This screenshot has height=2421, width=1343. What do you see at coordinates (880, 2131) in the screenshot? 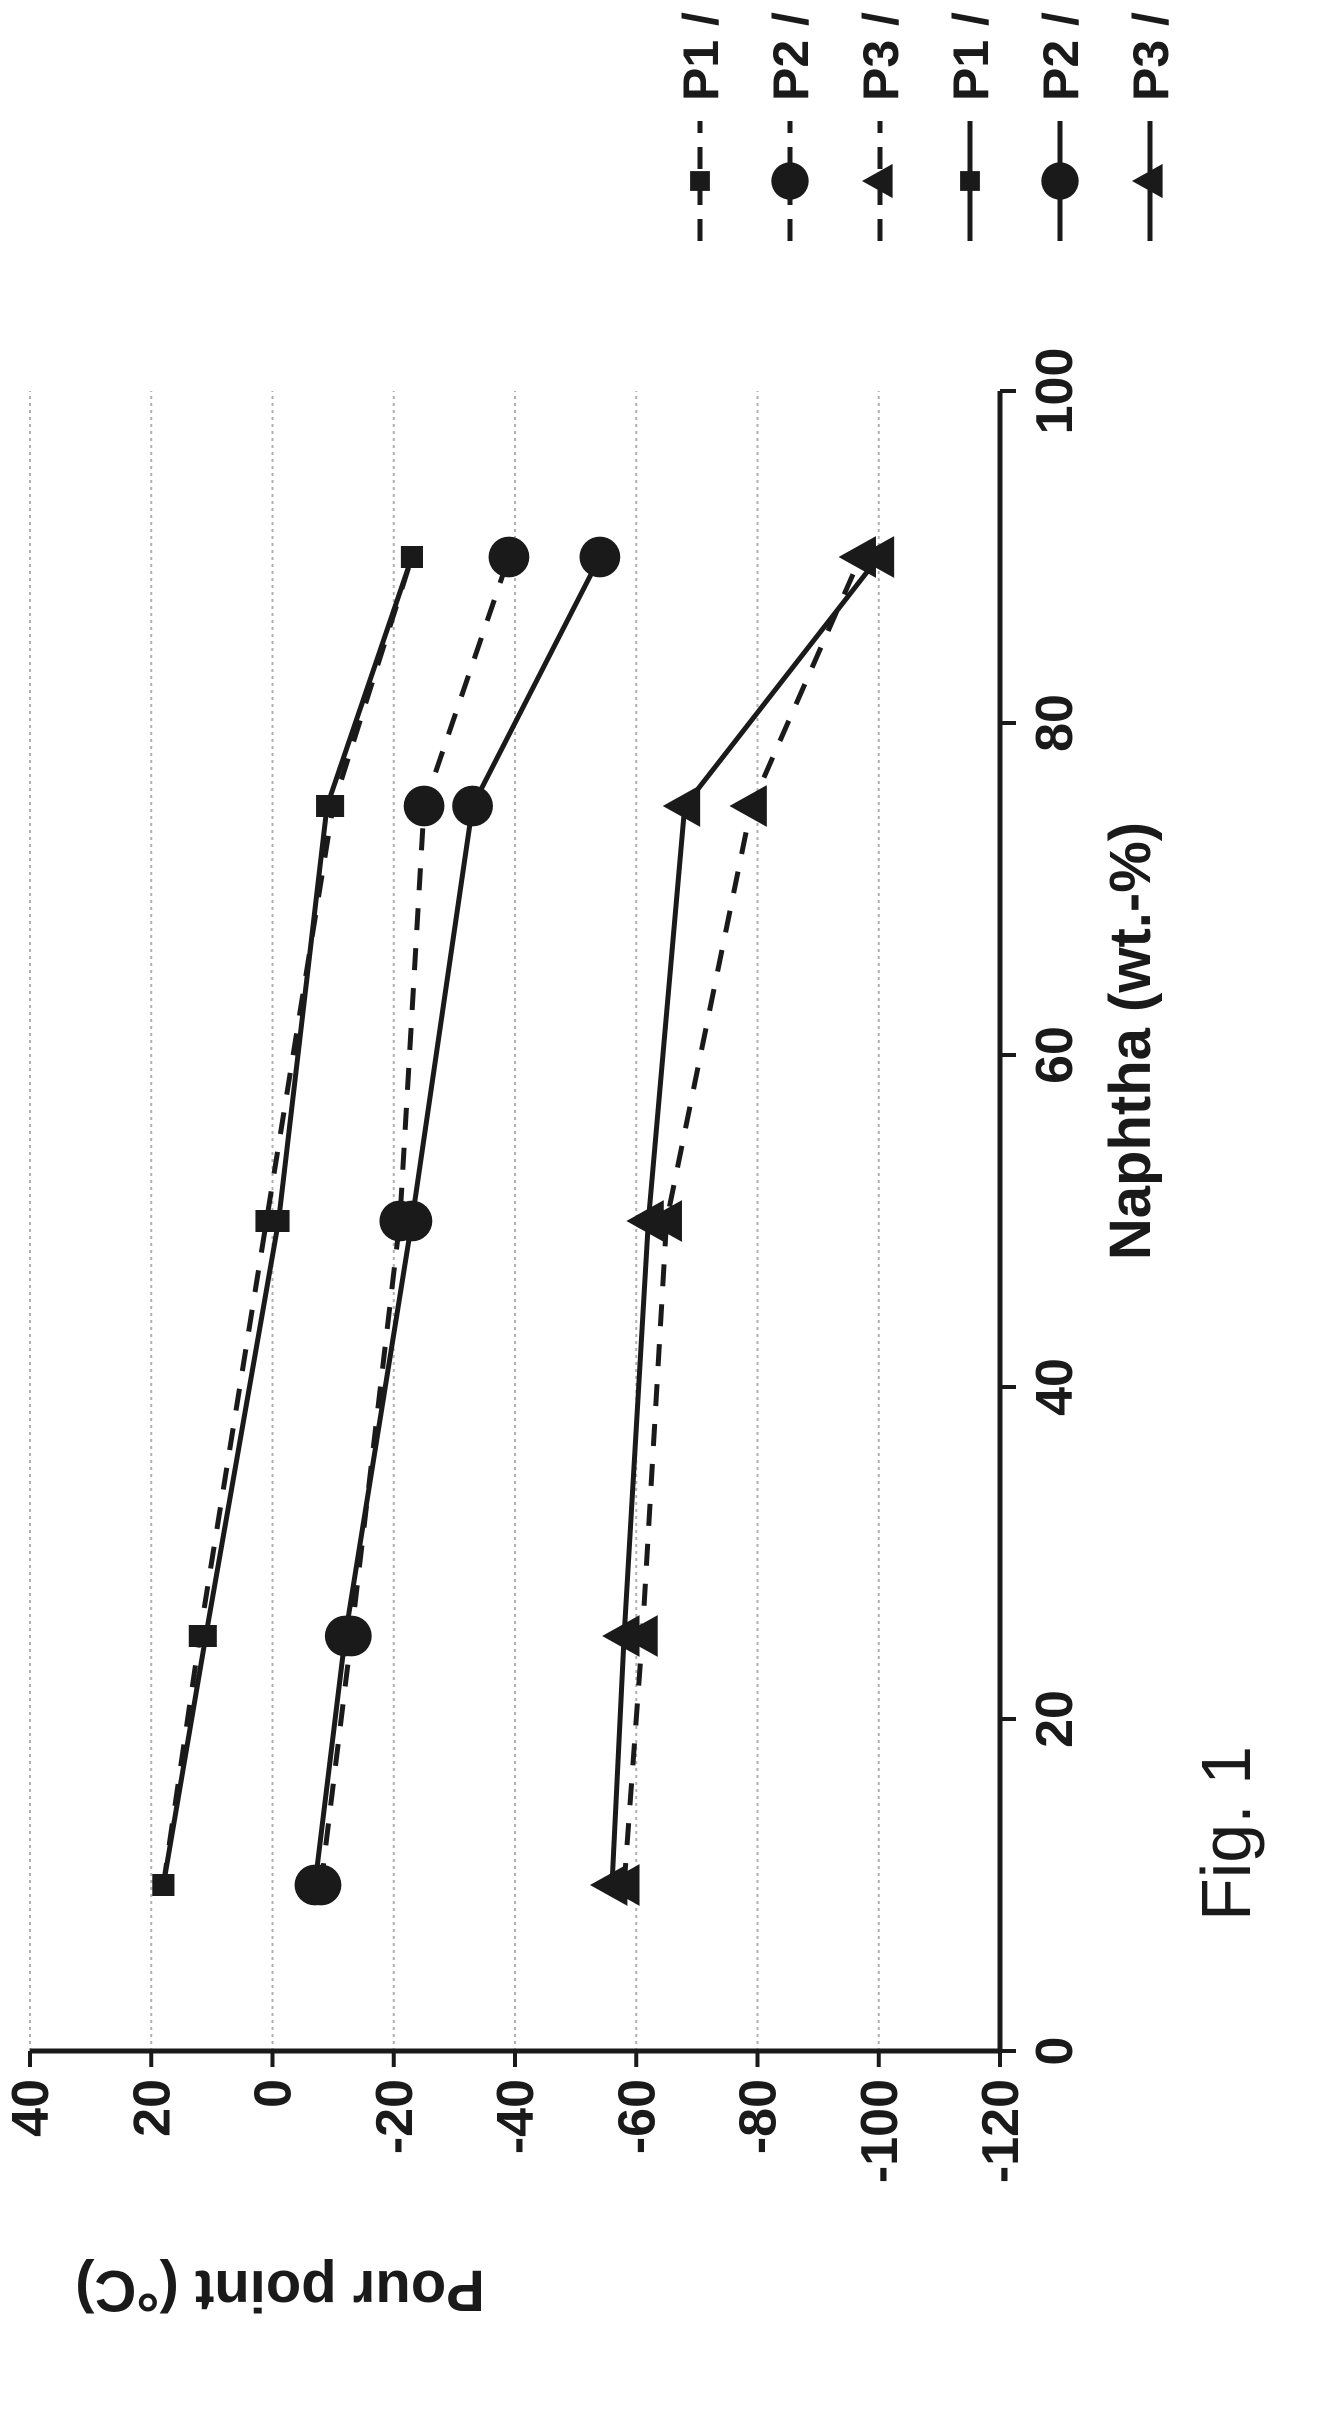
I see `y-tick-label: -100` at bounding box center [880, 2131].